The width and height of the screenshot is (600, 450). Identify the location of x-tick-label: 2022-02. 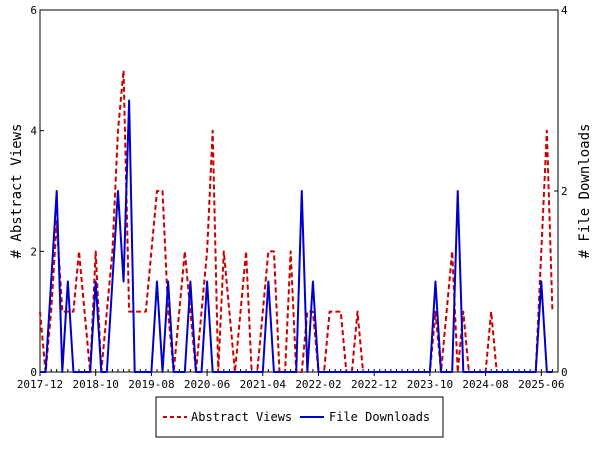
(318, 384).